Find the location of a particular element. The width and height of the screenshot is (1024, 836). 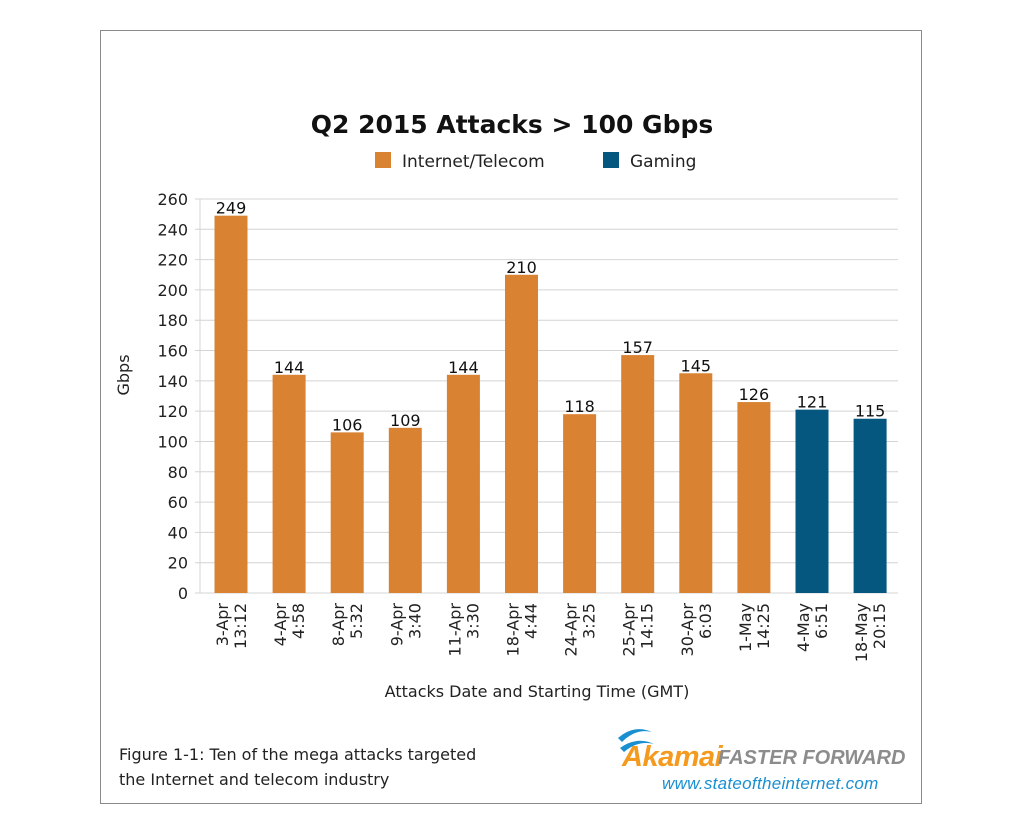

y-tick-label: 0 is located at coordinates (183, 593).